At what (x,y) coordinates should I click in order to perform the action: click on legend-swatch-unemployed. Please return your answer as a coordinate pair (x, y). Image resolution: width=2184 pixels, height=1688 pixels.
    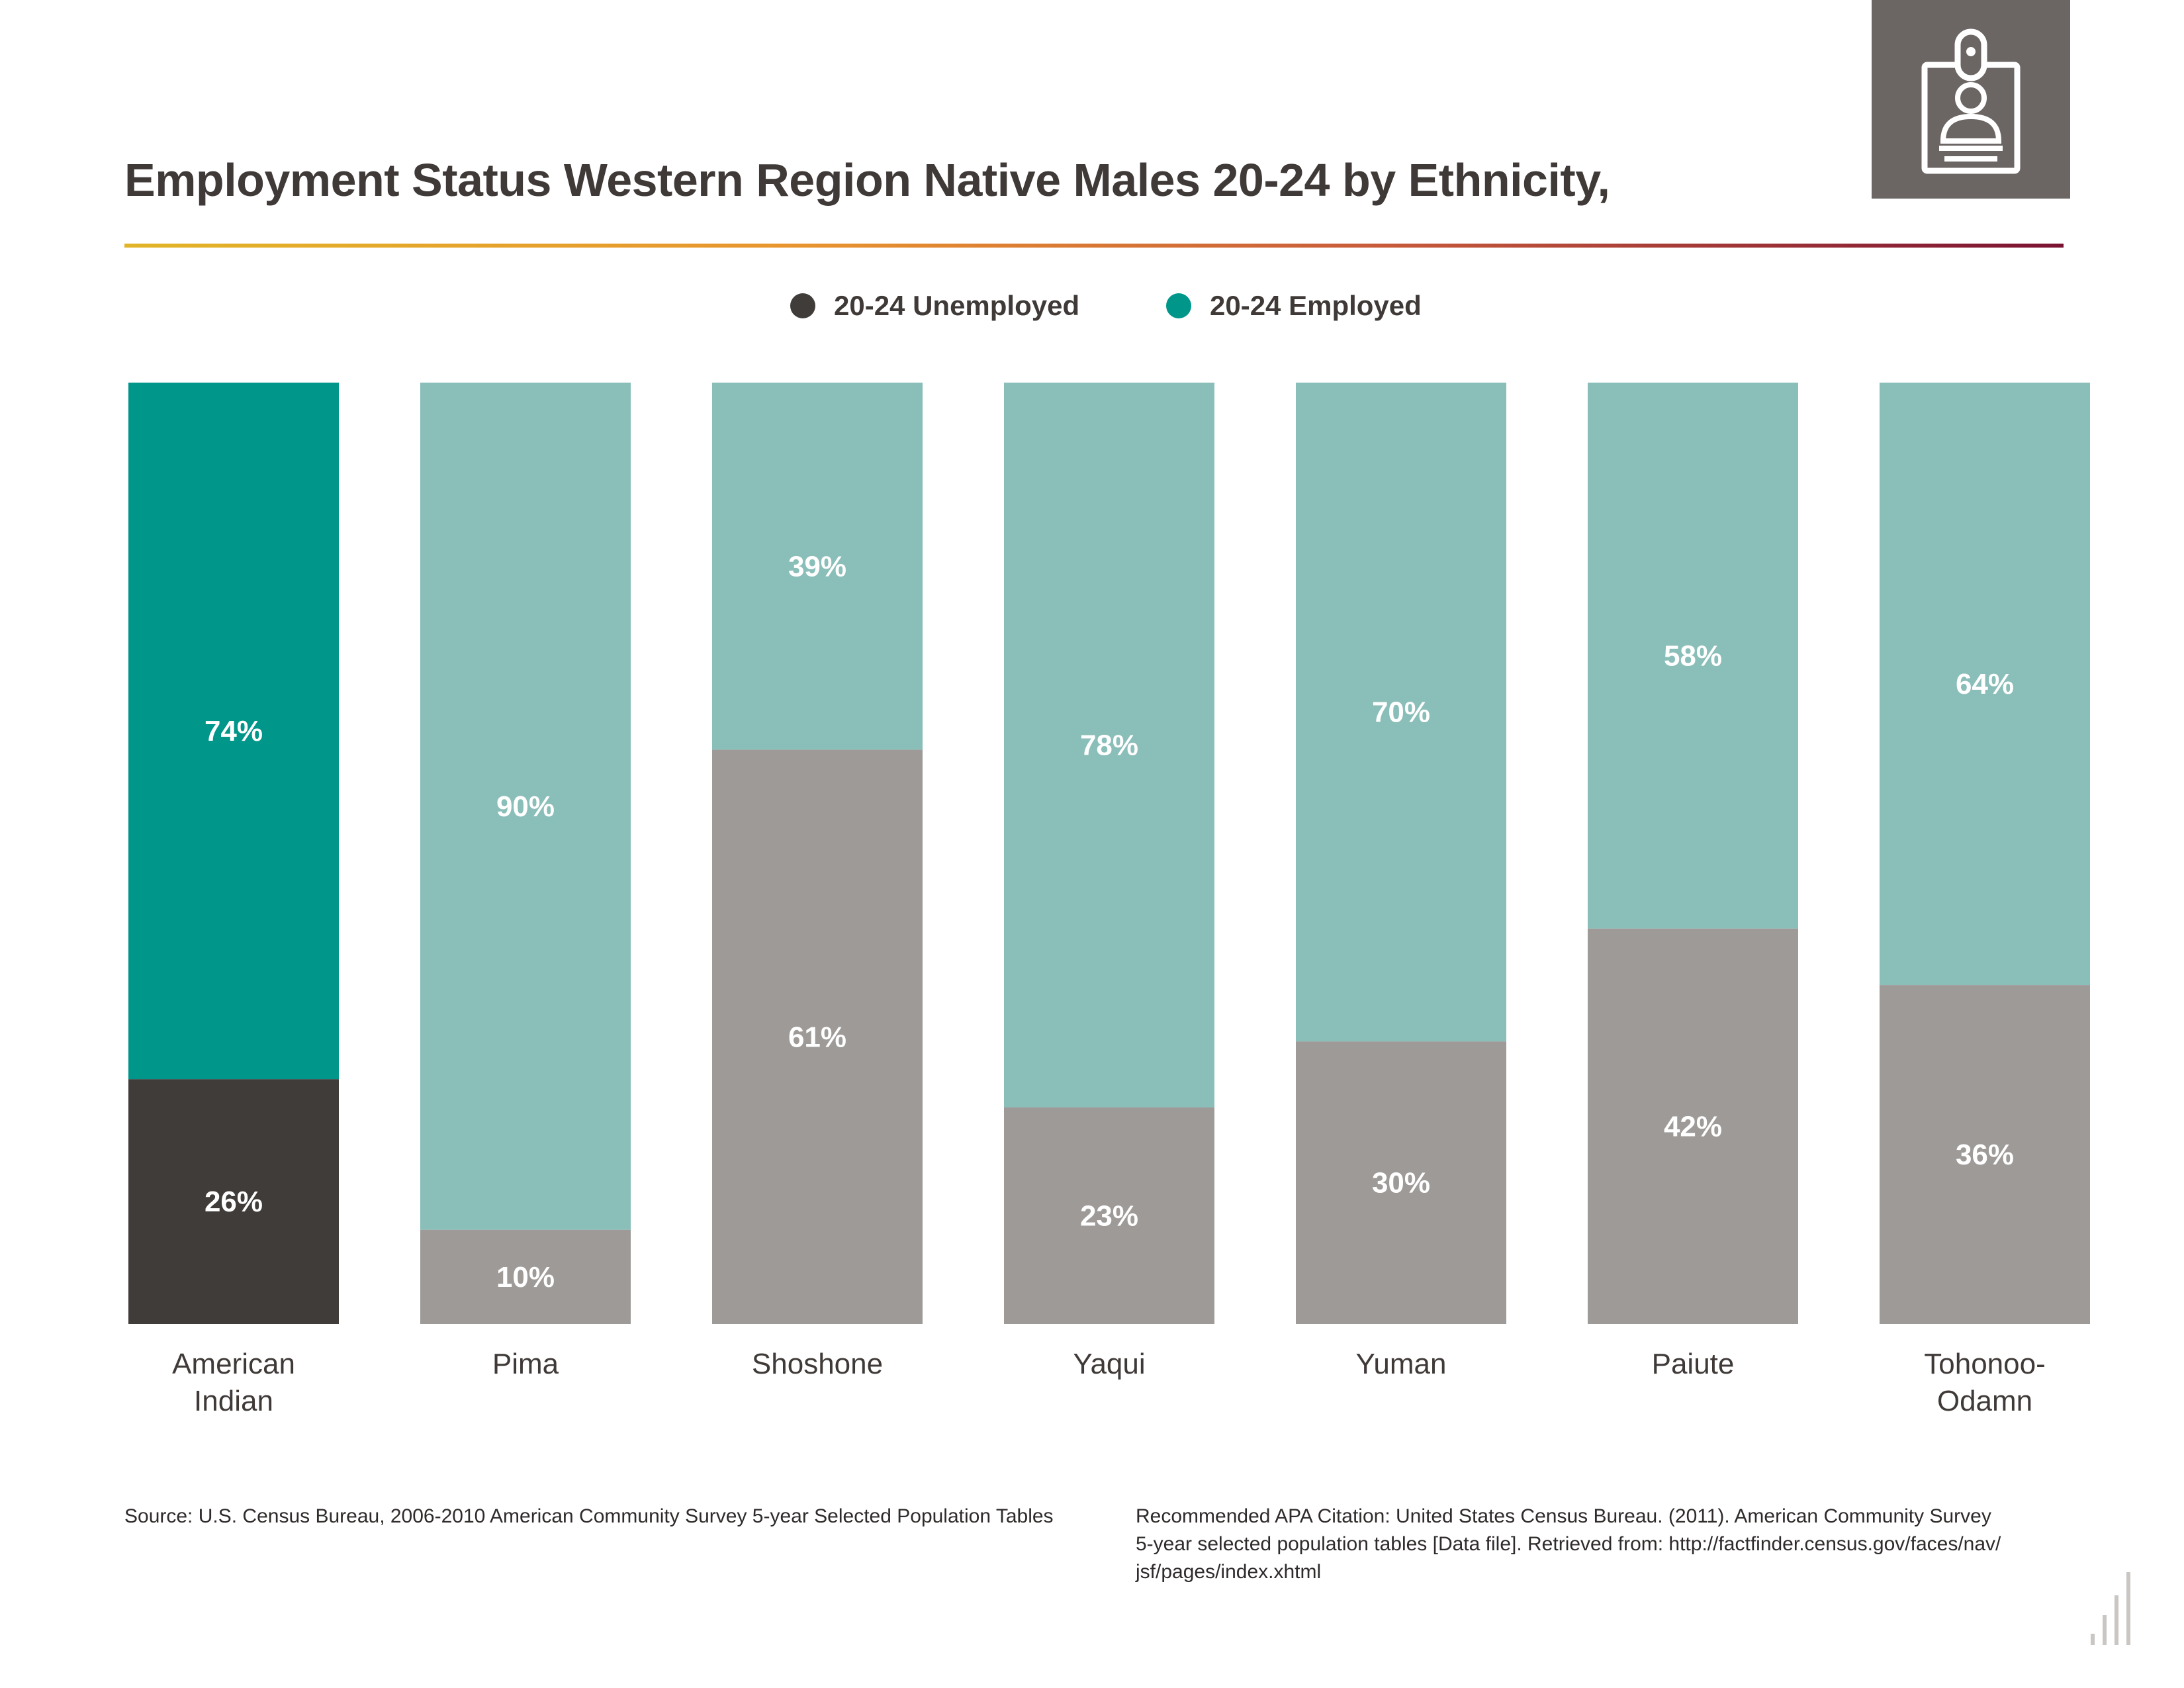
    Looking at the image, I should click on (802, 305).